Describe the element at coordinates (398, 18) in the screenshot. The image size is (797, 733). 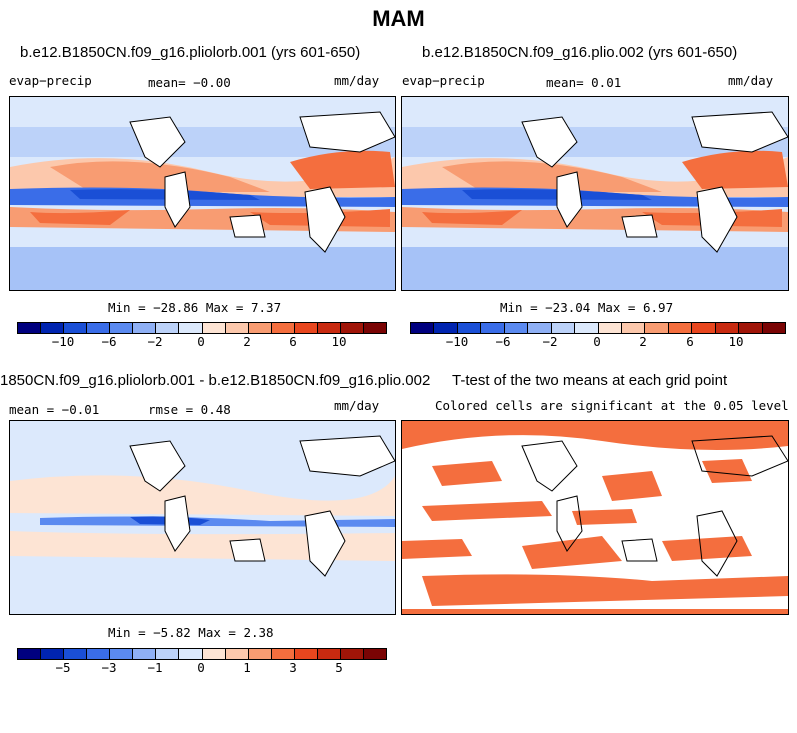
I see `main-title: MAM` at that location.